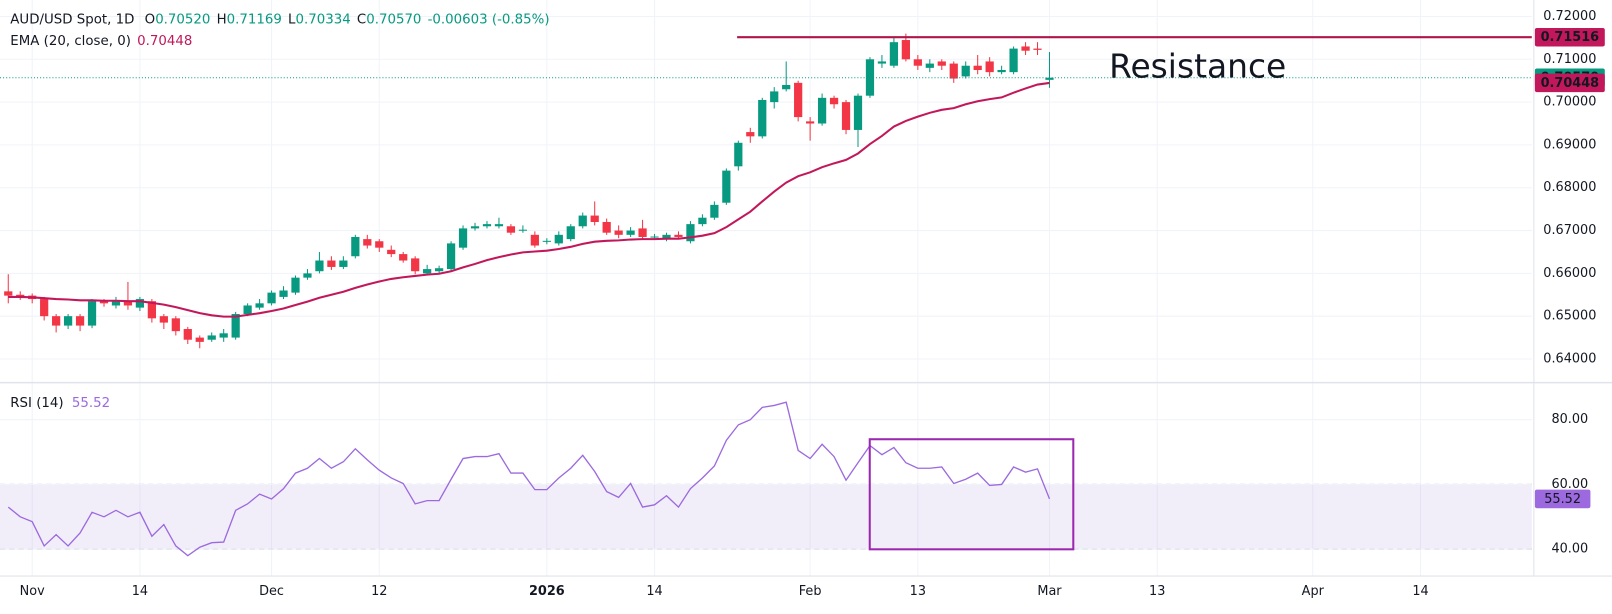 The image size is (1612, 614). Describe the element at coordinates (810, 591) in the screenshot. I see `x-tick-label: Feb` at that location.